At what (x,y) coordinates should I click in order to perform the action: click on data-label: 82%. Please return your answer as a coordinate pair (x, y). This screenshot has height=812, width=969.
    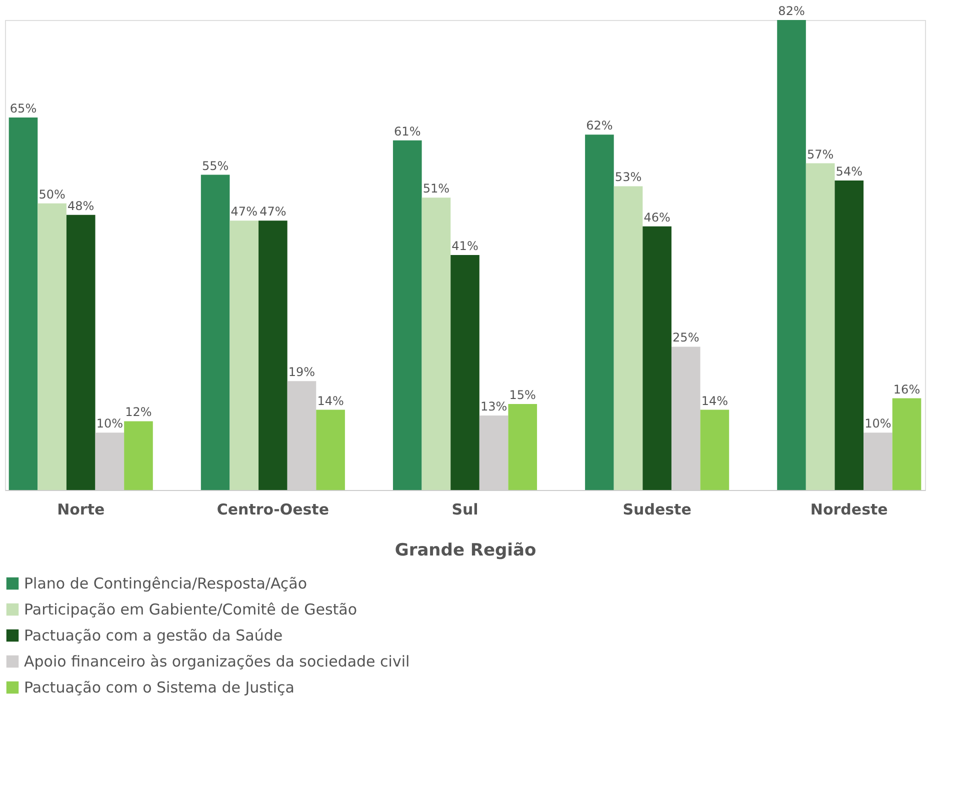
    Looking at the image, I should click on (791, 11).